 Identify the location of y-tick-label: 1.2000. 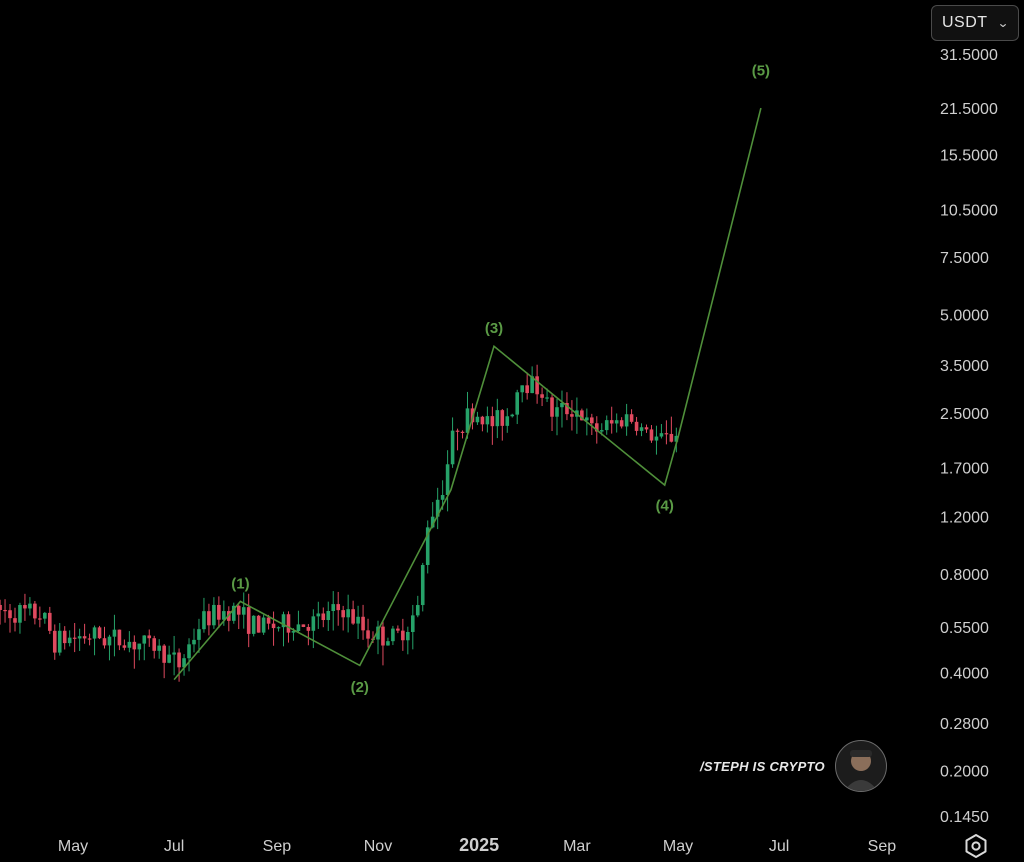
(964, 518).